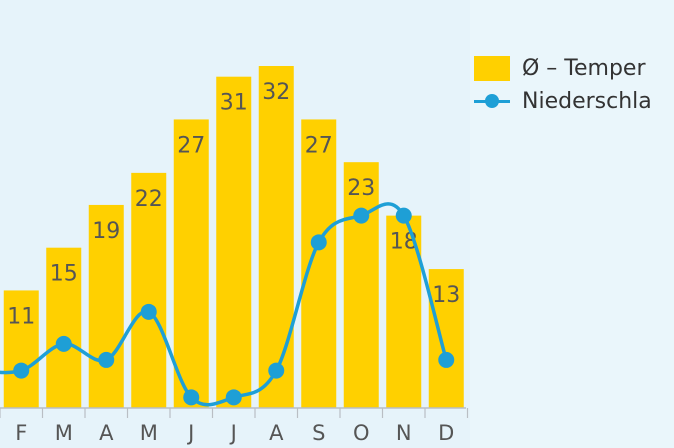 This screenshot has width=674, height=448. I want to click on x-tick-label-7: S, so click(318, 433).